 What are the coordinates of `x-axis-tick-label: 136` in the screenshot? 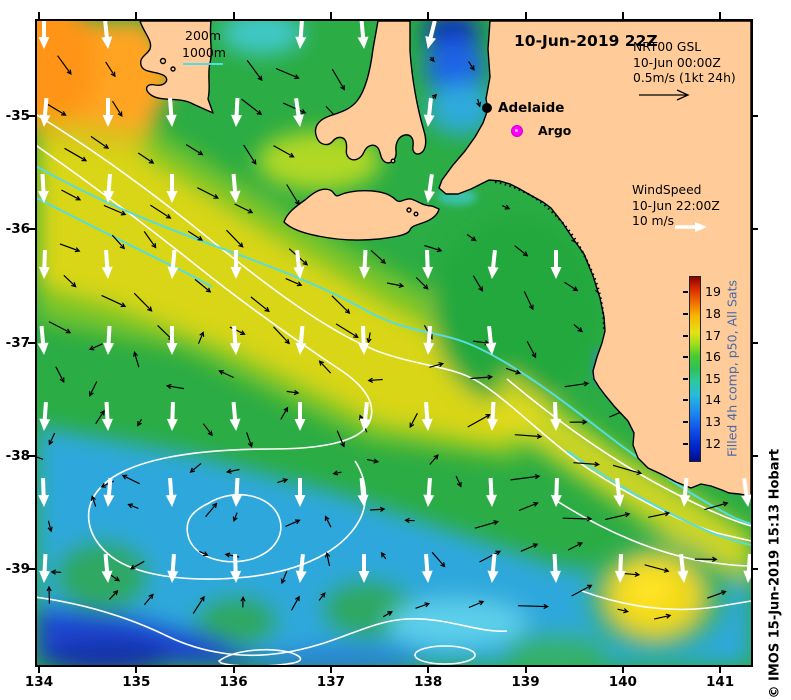 It's located at (233, 682).